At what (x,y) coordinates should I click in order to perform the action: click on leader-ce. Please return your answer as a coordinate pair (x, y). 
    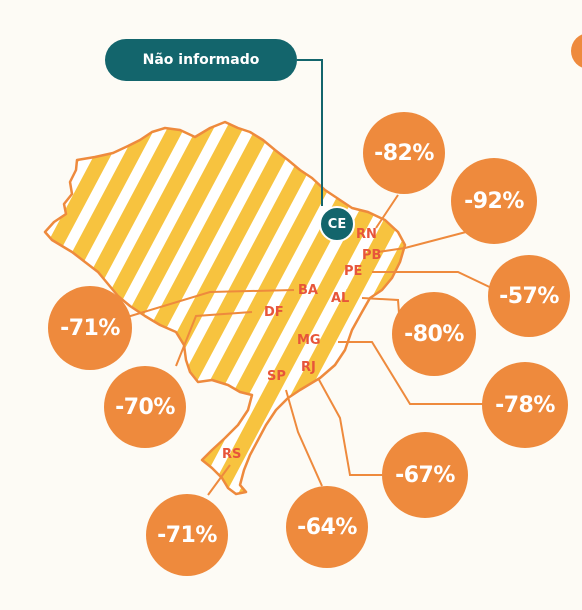
    Looking at the image, I should click on (310, 132).